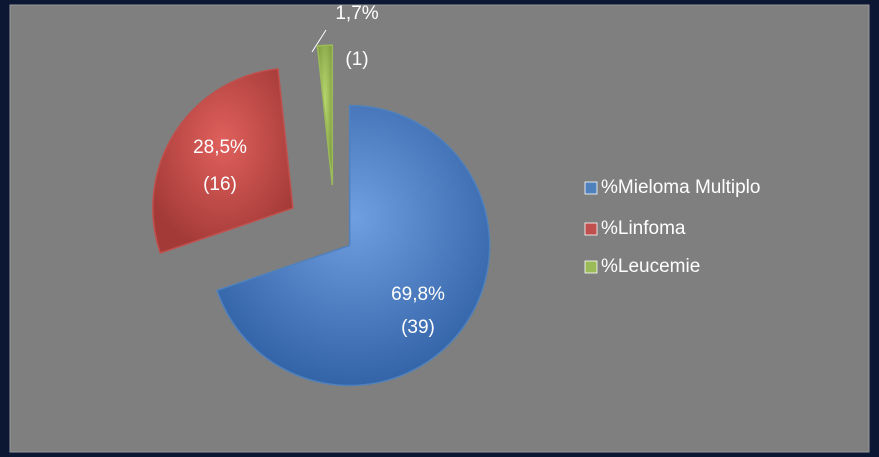 The image size is (879, 457). What do you see at coordinates (319, 41) in the screenshot?
I see `leader-line` at bounding box center [319, 41].